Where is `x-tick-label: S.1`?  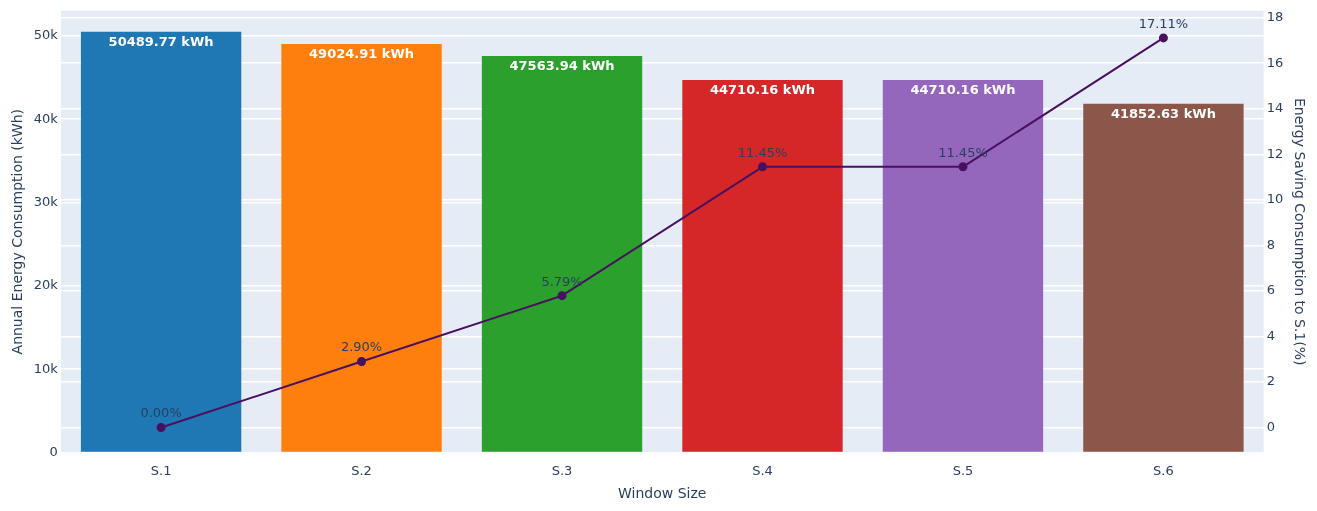
x-tick-label: S.1 is located at coordinates (161, 470).